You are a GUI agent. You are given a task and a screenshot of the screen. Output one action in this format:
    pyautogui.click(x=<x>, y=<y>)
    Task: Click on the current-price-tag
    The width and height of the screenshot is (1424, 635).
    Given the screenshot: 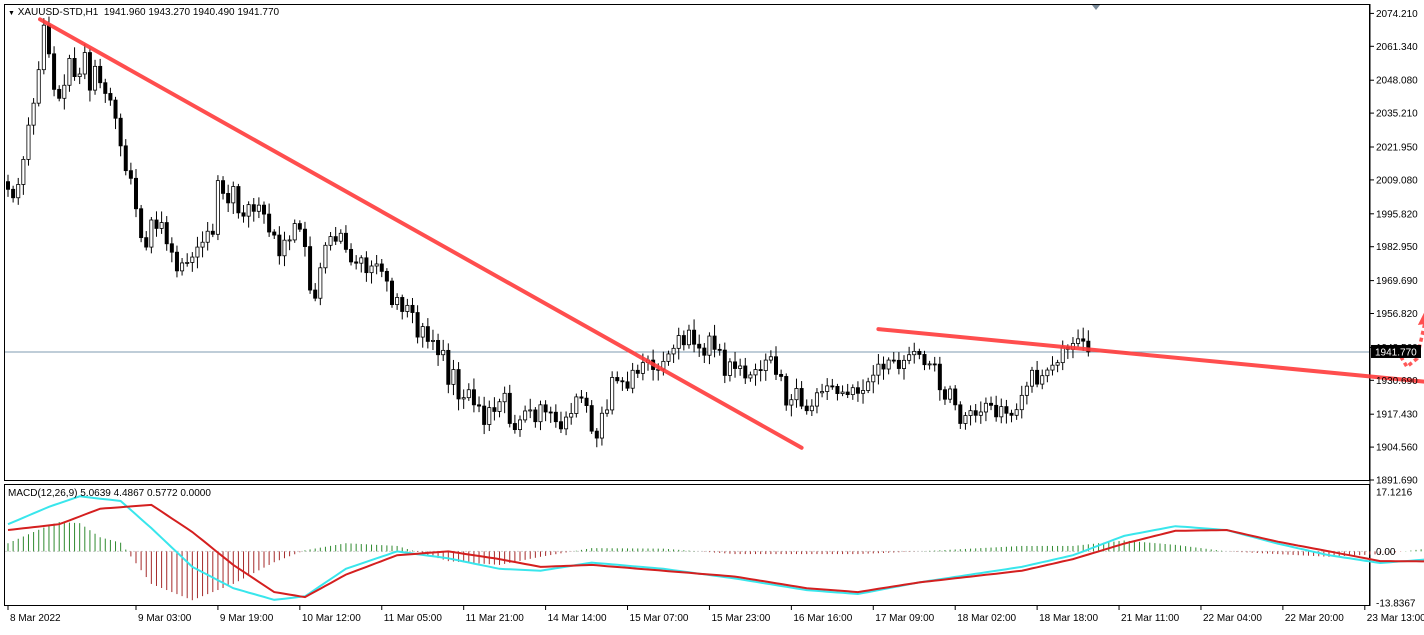 What is the action you would take?
    pyautogui.click(x=1396, y=351)
    